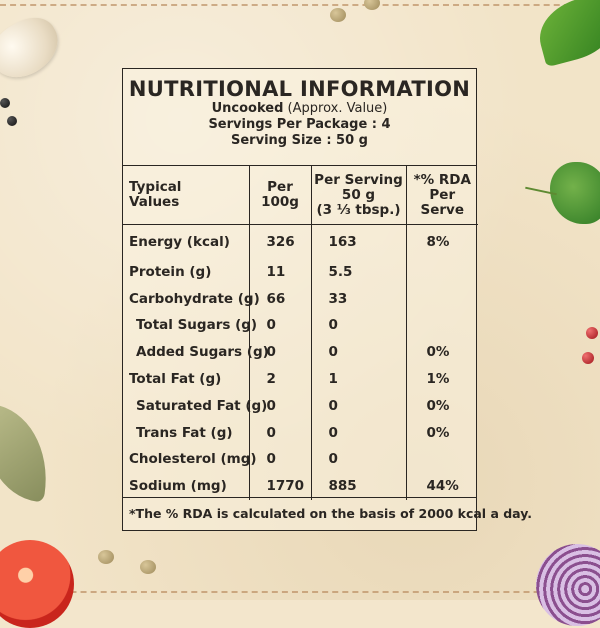  I want to click on per-100g-value: 2, so click(279, 379).